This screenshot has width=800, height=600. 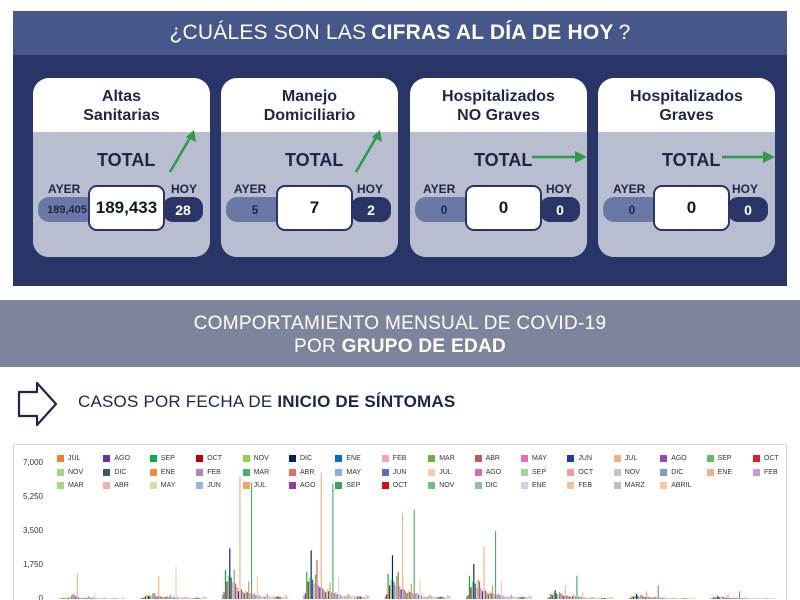 What do you see at coordinates (348, 472) in the screenshot?
I see `legend-item: MAY` at bounding box center [348, 472].